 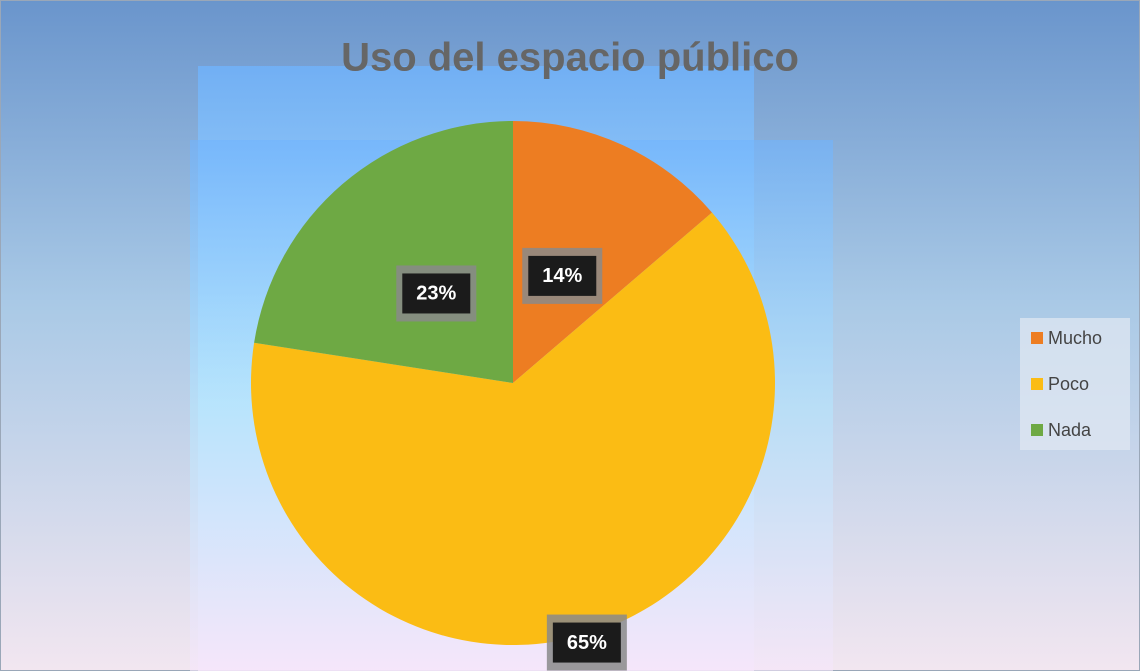 I want to click on data-label: 14%, so click(x=562, y=276).